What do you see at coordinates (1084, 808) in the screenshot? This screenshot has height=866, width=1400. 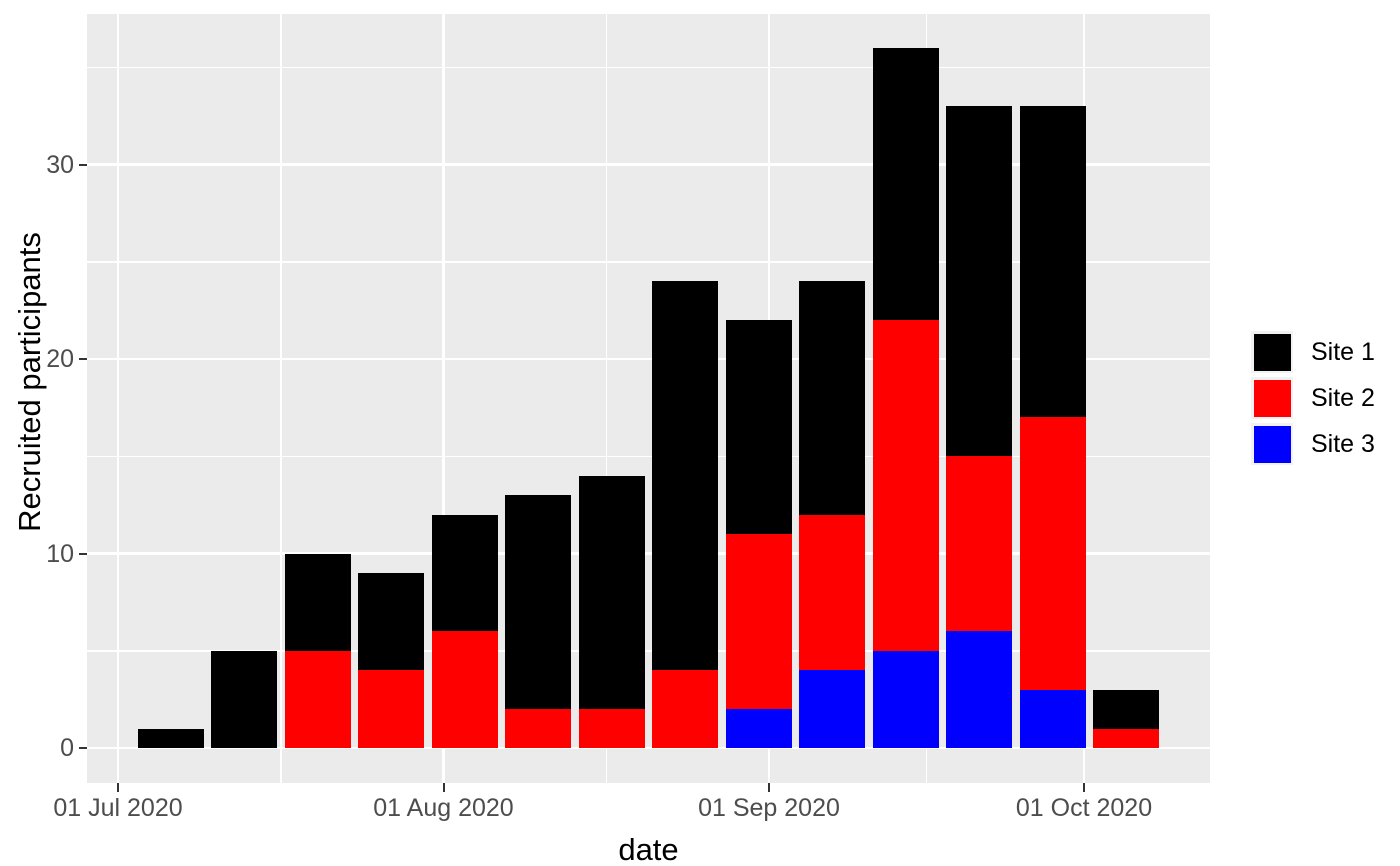 I see `x-tick-label: 01 Oct 2020` at bounding box center [1084, 808].